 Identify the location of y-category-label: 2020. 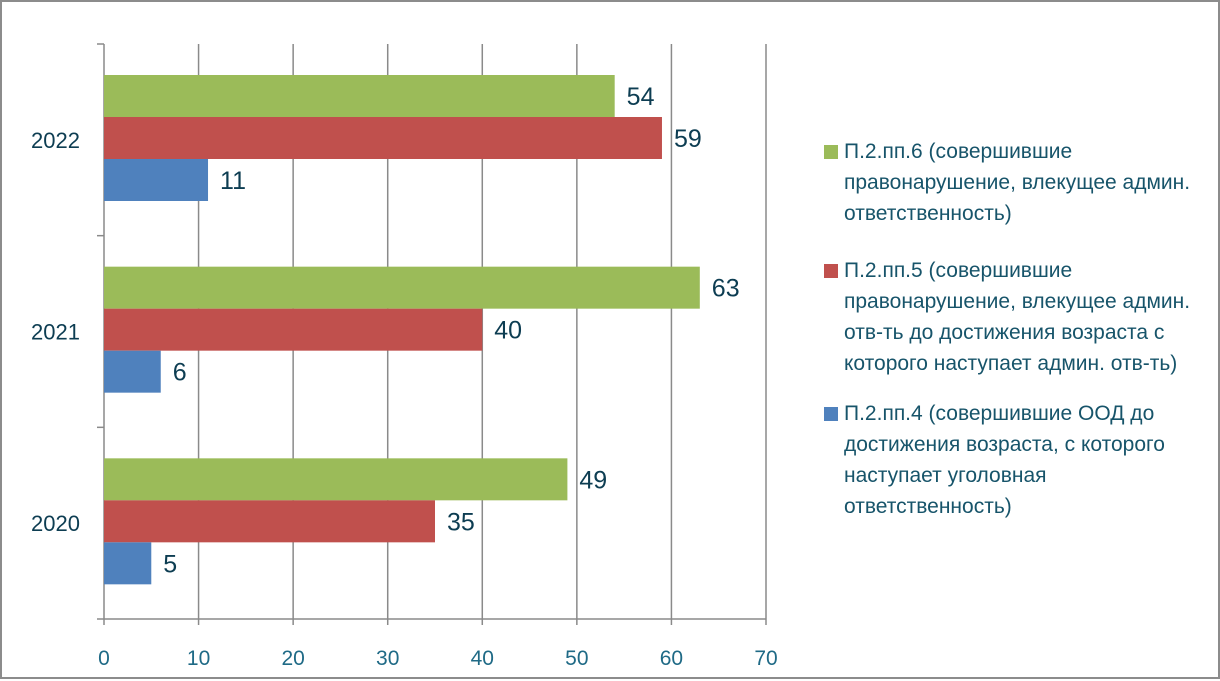
(55, 523).